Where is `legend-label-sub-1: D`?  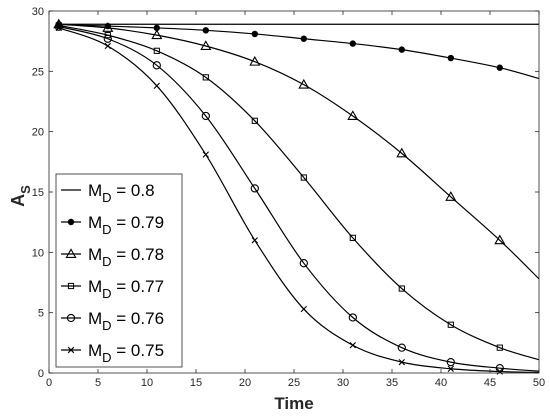
legend-label-sub-1: D is located at coordinates (106, 229).